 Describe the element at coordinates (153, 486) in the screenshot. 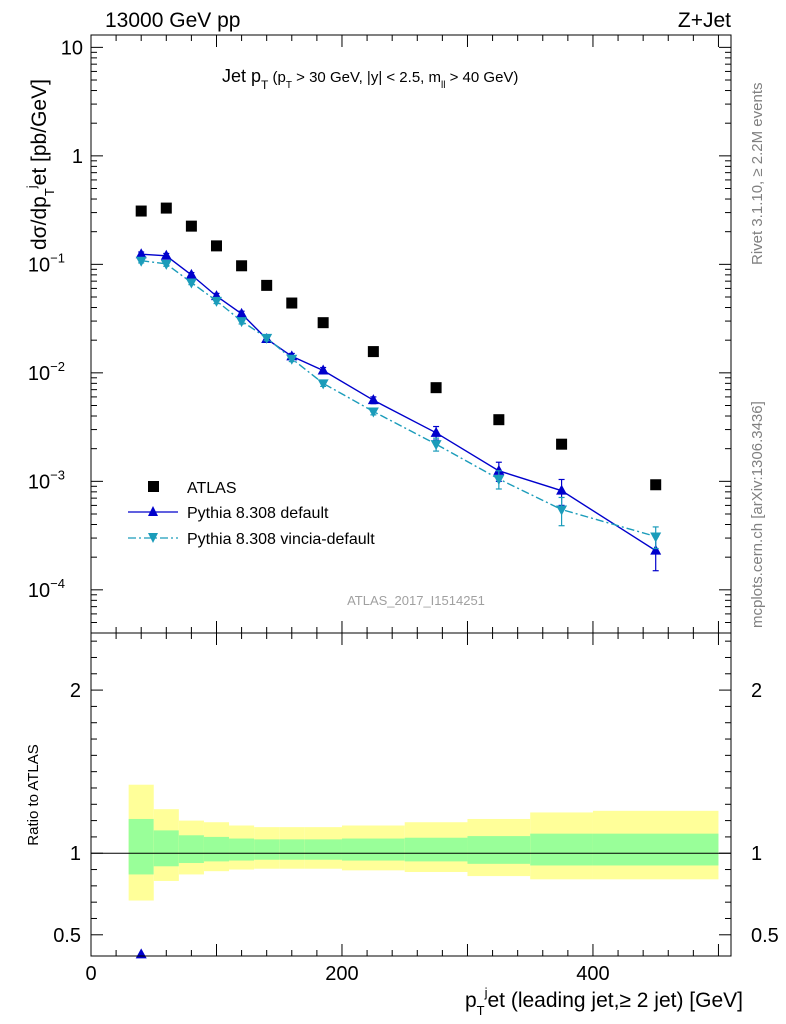

I see `legend-marker-atlas` at that location.